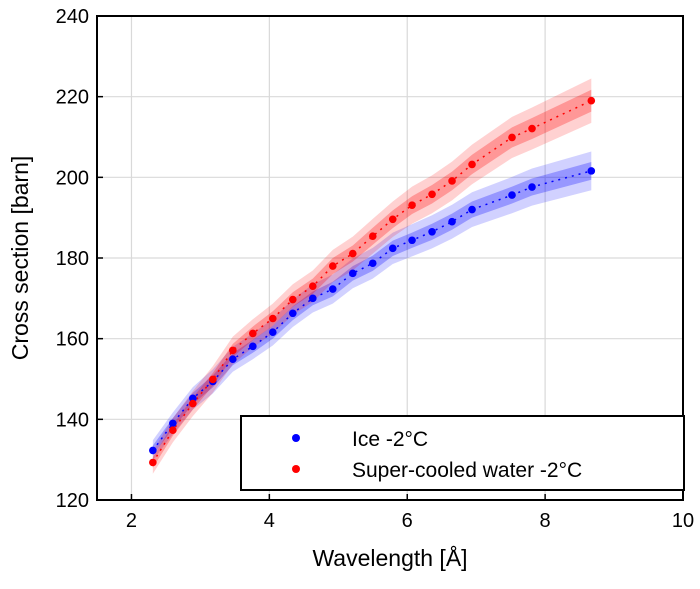 The width and height of the screenshot is (700, 589). I want to click on legend-label-water: Super-cooled water -2°C, so click(467, 470).